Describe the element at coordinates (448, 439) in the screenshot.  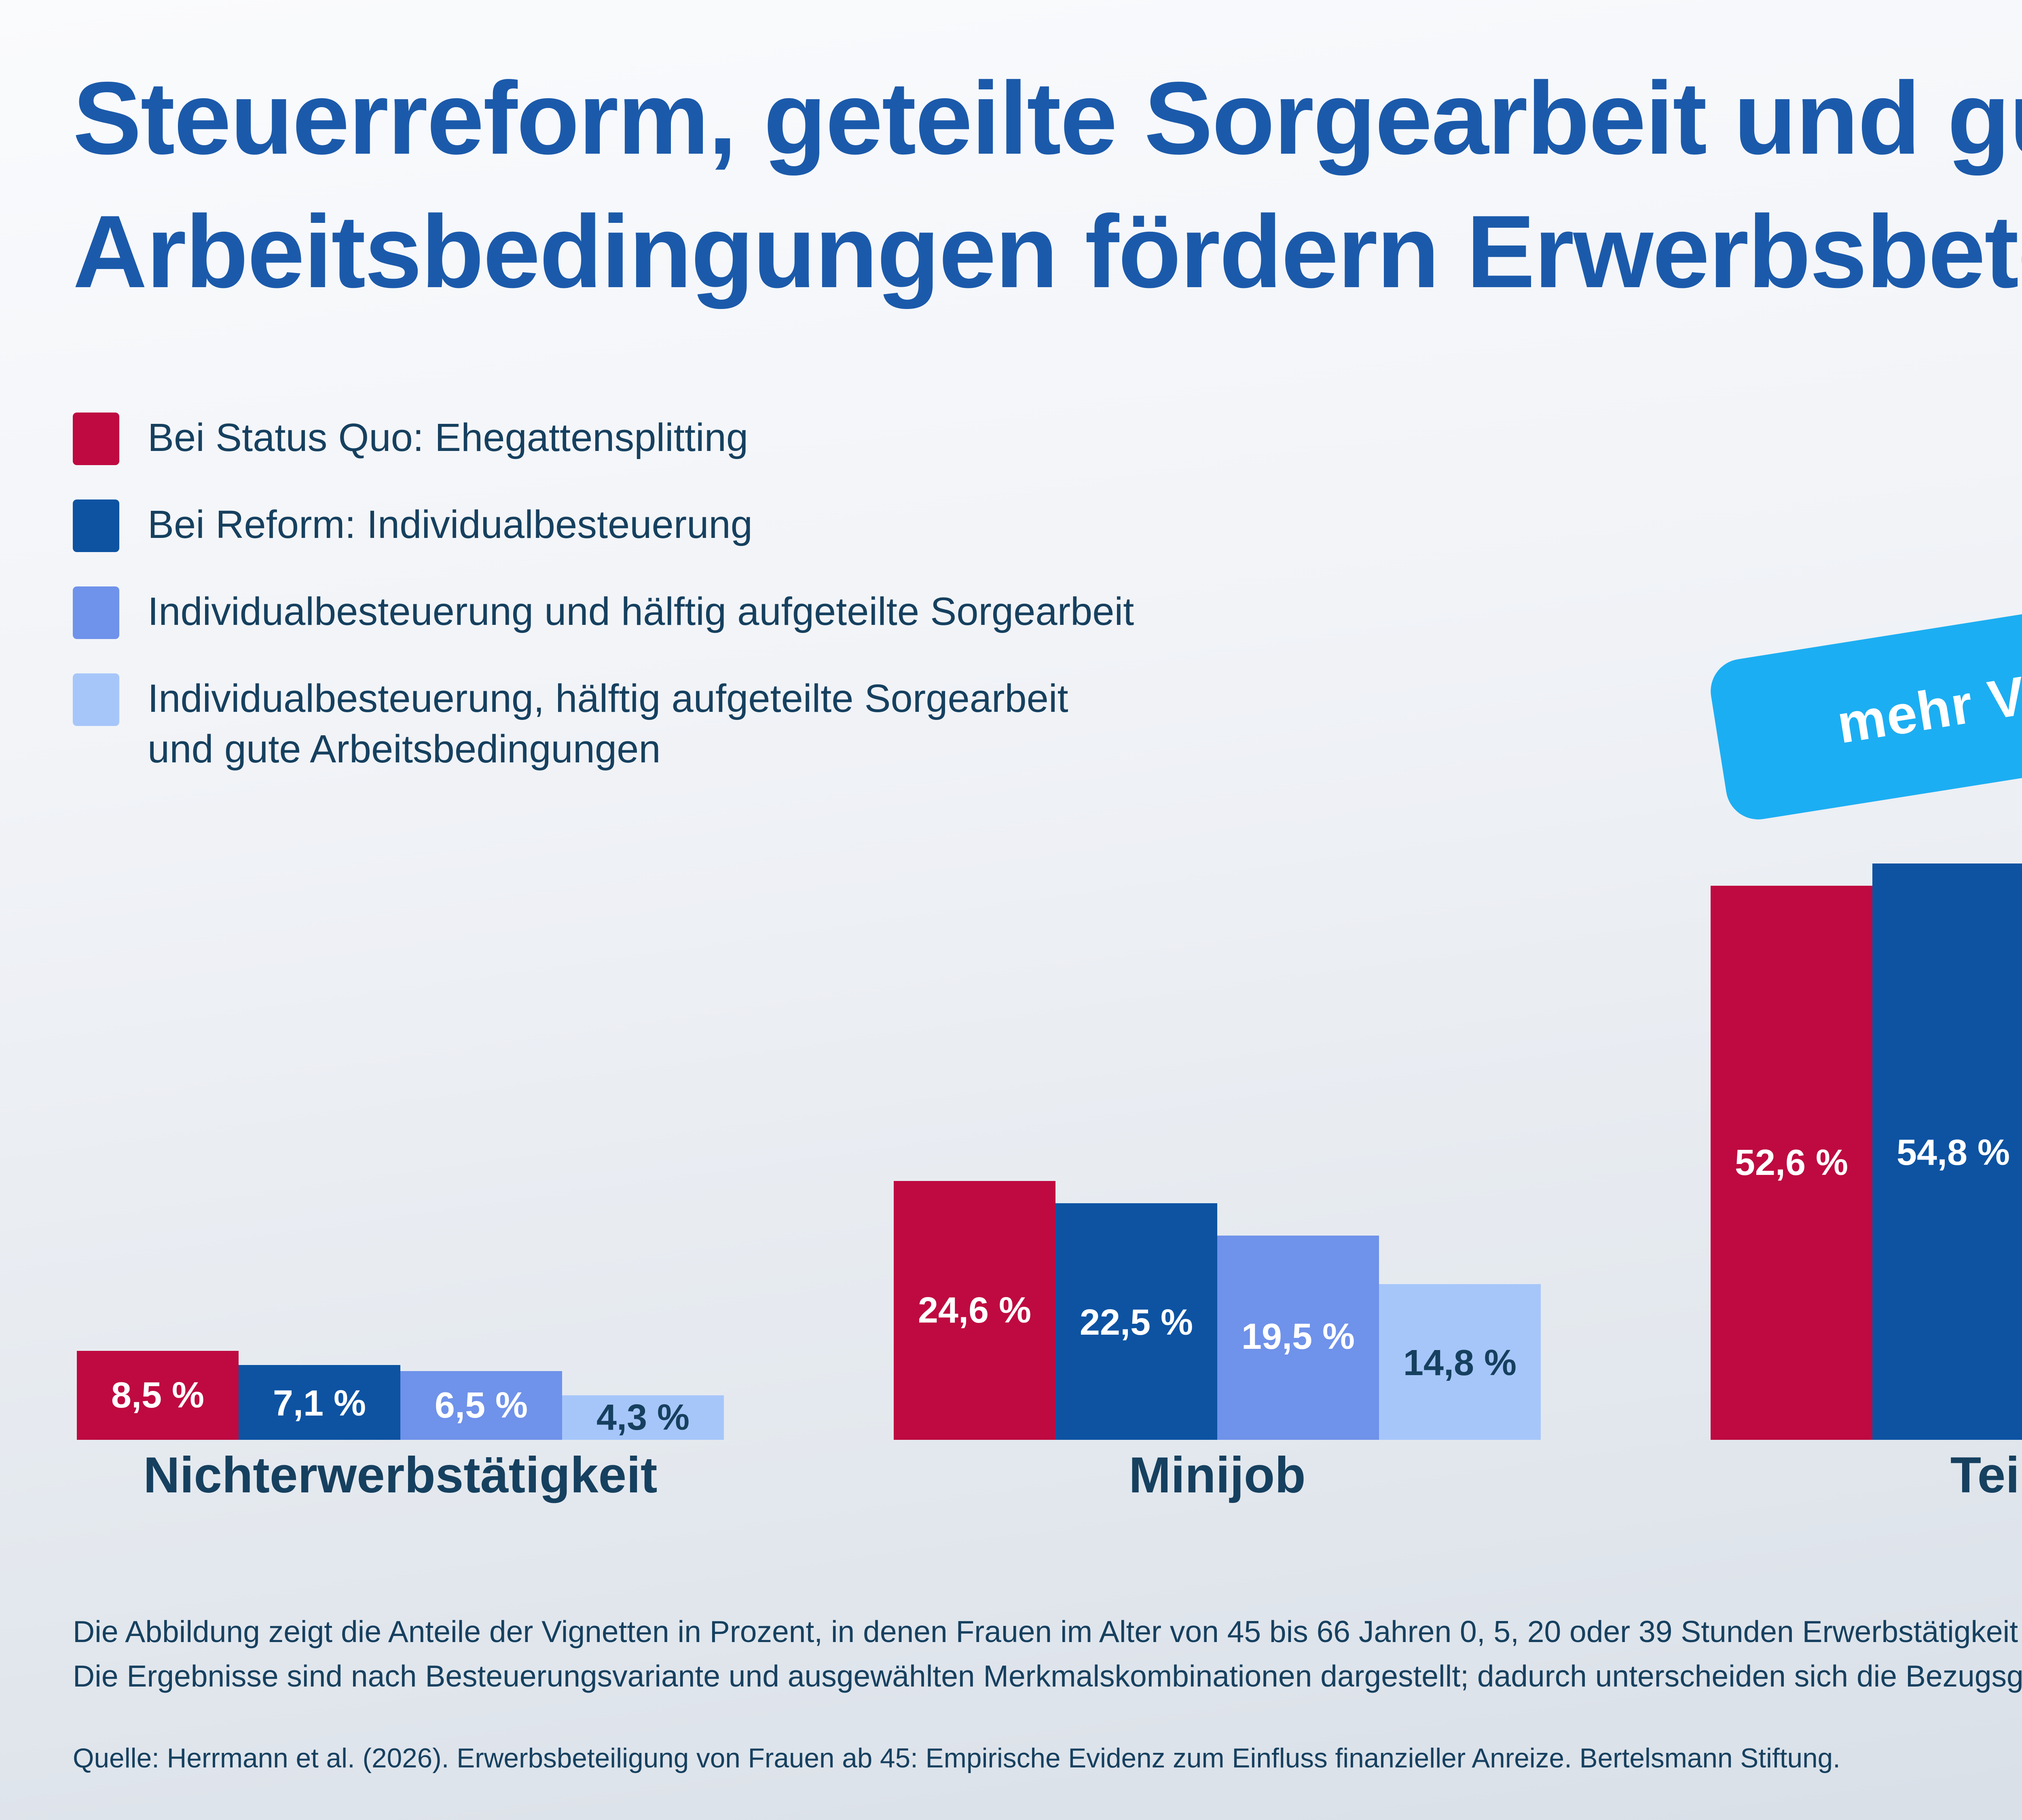
I see `legend-item-label: Bei Status Quo: Ehegattensplitting` at that location.